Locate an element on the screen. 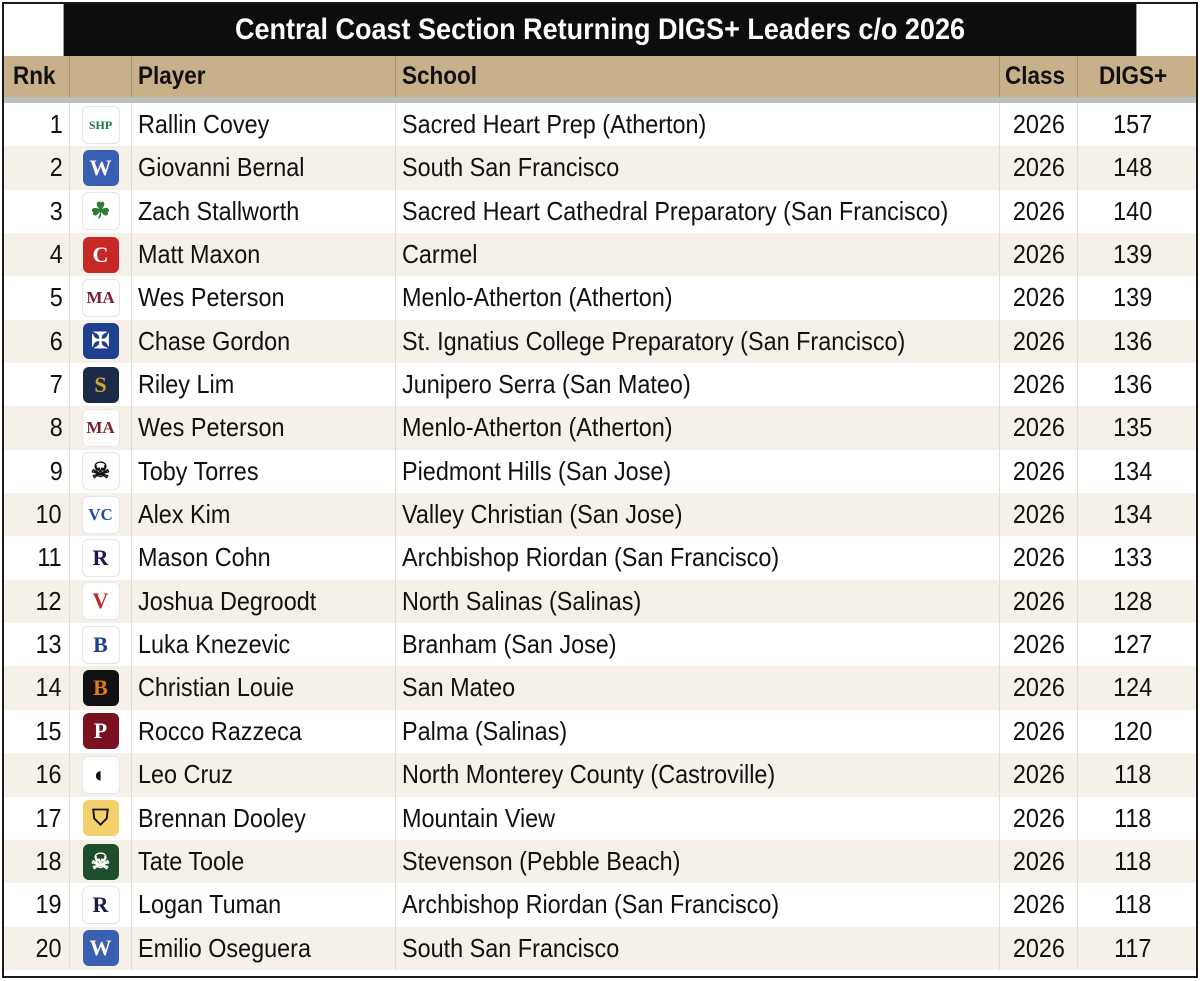 The image size is (1200, 981). rank-cell: 16 is located at coordinates (37, 775).